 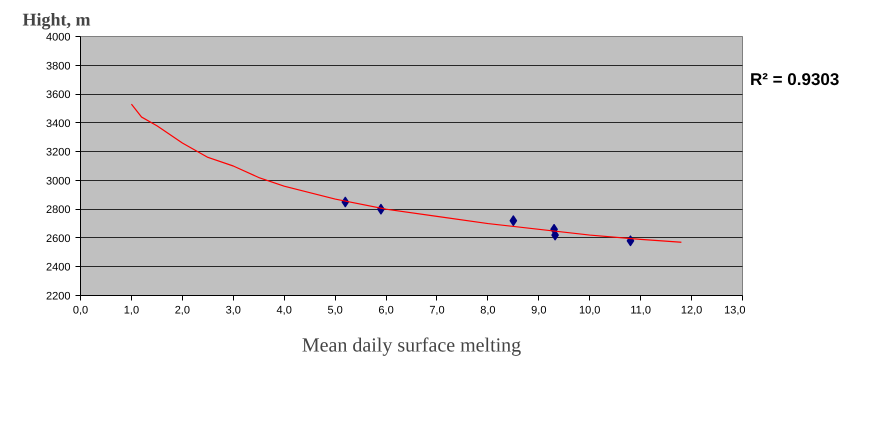 What do you see at coordinates (284, 310) in the screenshot?
I see `x-tick-label: 4,0` at bounding box center [284, 310].